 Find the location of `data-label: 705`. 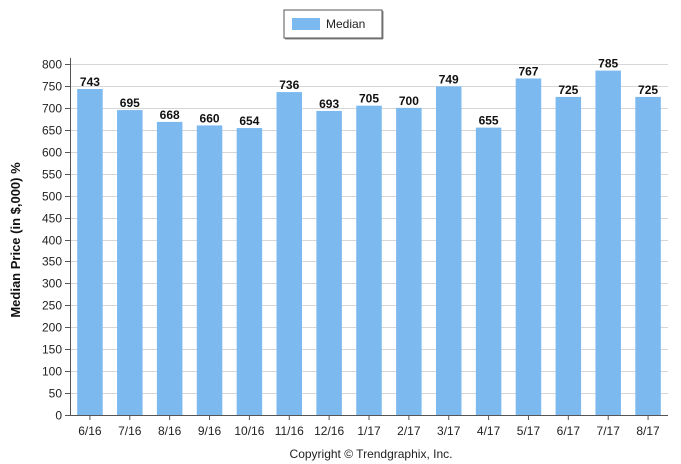

data-label: 705 is located at coordinates (369, 99).